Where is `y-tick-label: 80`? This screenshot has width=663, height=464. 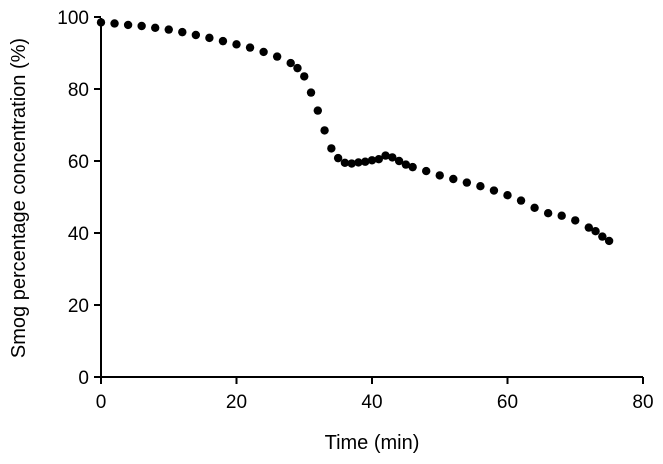
y-tick-label: 80 is located at coordinates (78, 90).